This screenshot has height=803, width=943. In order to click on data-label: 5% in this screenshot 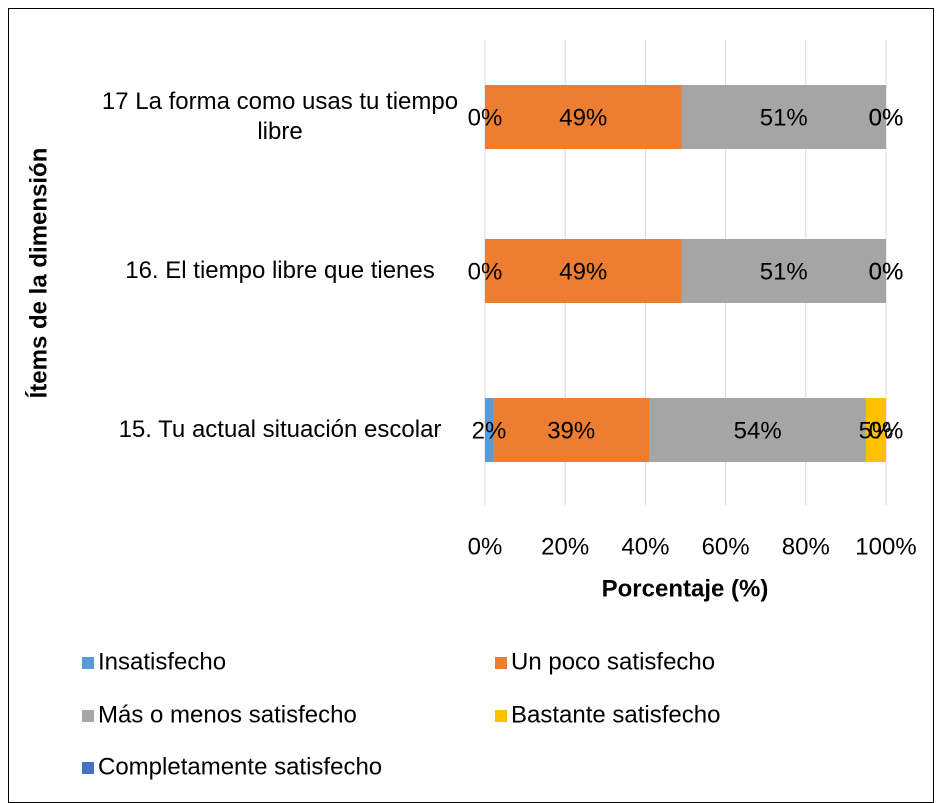, I will do `click(876, 430)`.